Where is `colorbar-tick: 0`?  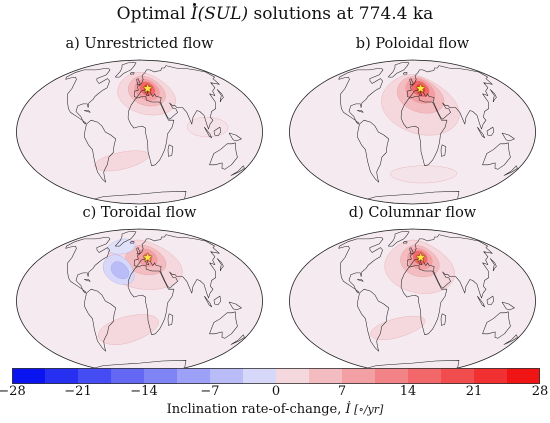 colorbar-tick: 0 is located at coordinates (276, 391).